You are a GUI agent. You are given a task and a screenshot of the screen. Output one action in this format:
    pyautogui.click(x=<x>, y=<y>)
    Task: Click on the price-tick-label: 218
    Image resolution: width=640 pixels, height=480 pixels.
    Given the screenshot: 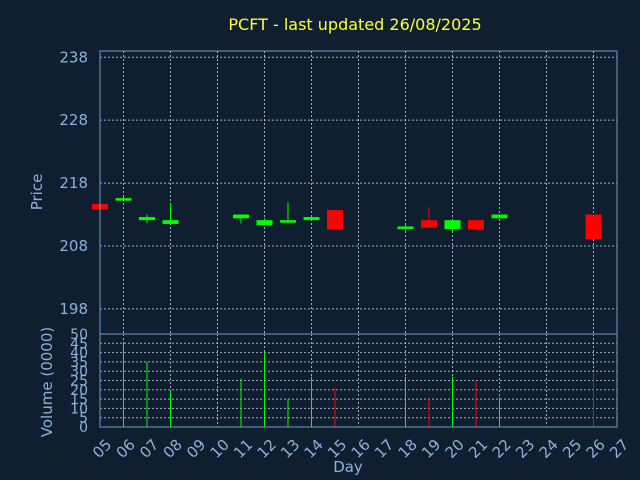 What is the action you would take?
    pyautogui.click(x=73, y=183)
    